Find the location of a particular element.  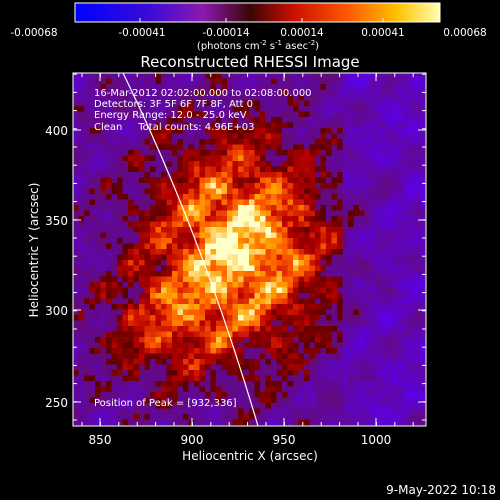

y-tick-label-300: 300 is located at coordinates (56, 311).